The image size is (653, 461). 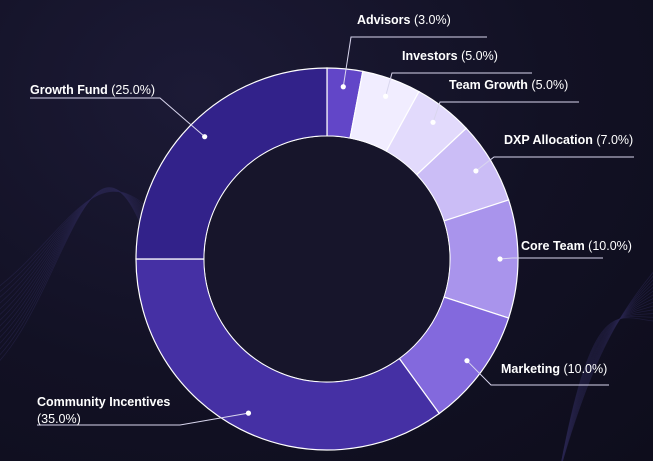 What do you see at coordinates (478, 56) in the screenshot?
I see `label-percent-investors: (5.0%)` at bounding box center [478, 56].